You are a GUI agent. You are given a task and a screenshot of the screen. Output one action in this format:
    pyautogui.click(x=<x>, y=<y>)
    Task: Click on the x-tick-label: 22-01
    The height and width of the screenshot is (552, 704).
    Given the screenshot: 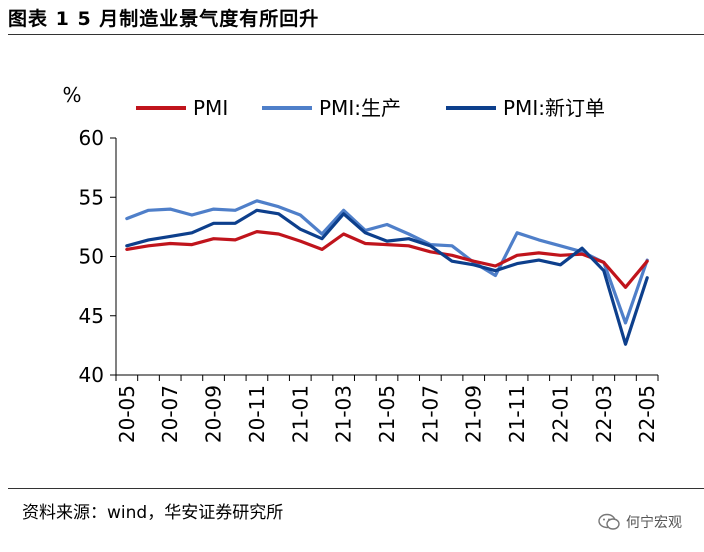 What is the action you would take?
    pyautogui.click(x=560, y=414)
    